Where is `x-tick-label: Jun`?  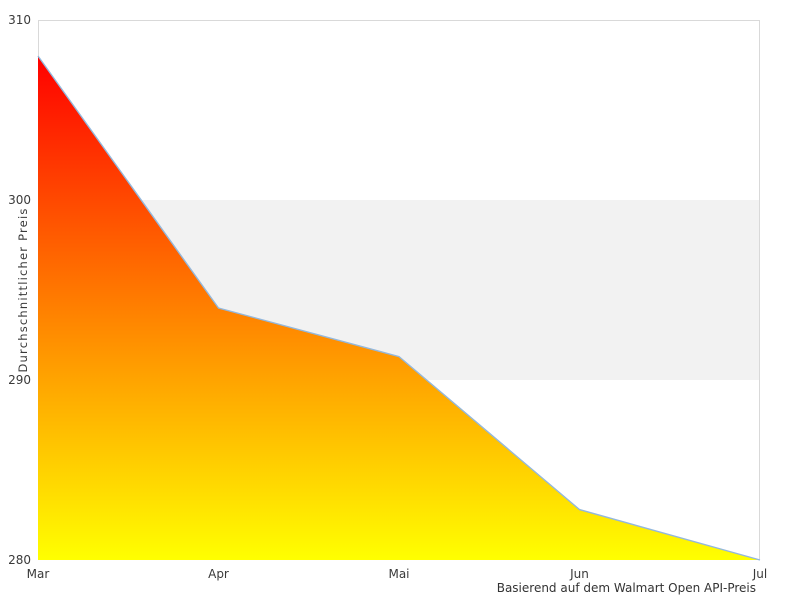
x-tick-label: Jun is located at coordinates (579, 574).